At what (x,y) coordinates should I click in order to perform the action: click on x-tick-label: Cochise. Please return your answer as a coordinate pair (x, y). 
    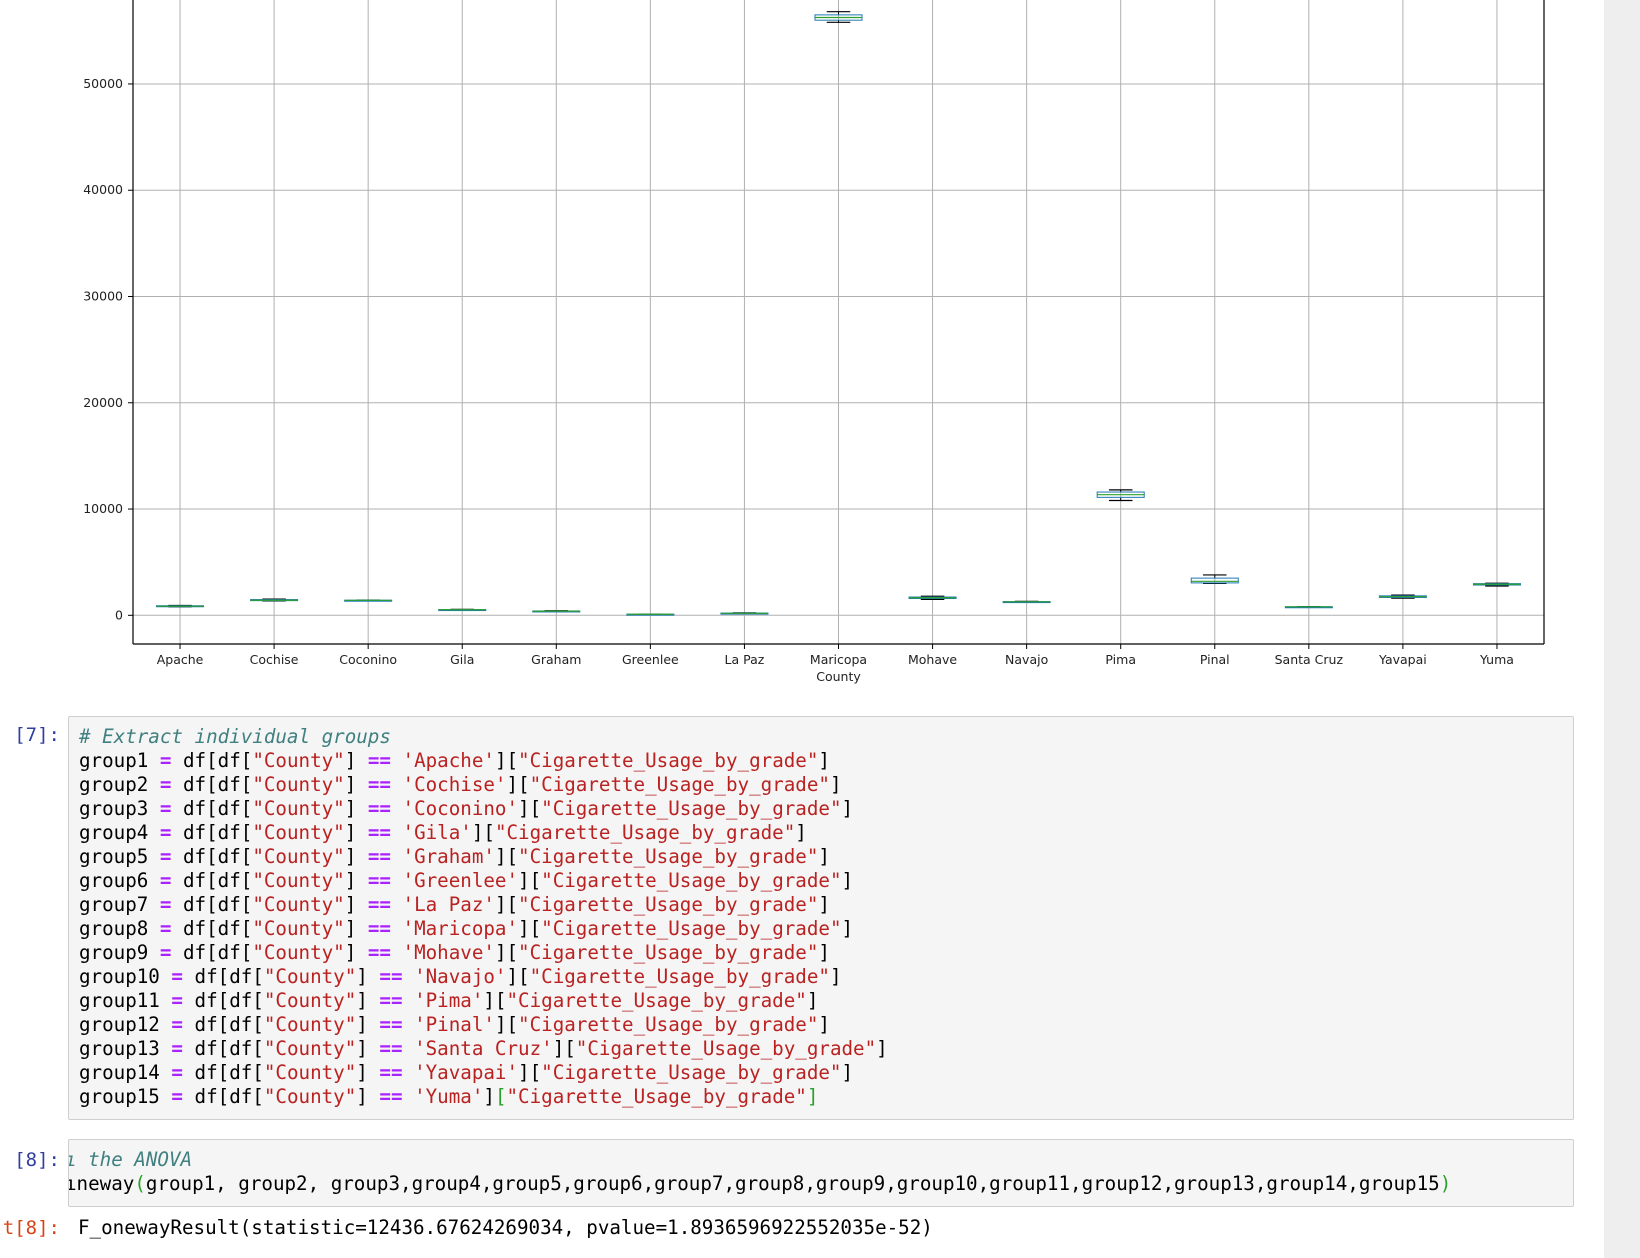
    Looking at the image, I should click on (274, 659).